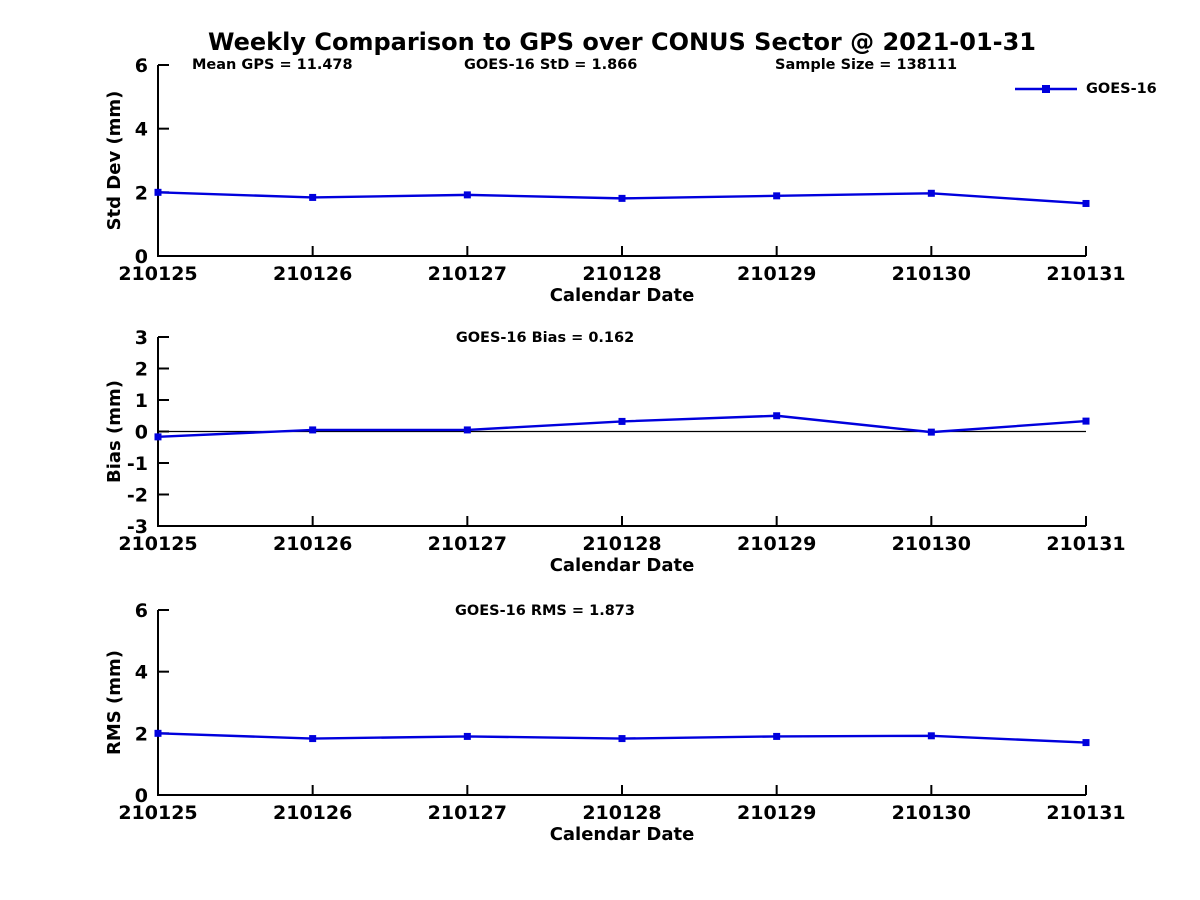 The height and width of the screenshot is (900, 1200). Describe the element at coordinates (141, 433) in the screenshot. I see `bias-y-tick-label: 0` at that location.